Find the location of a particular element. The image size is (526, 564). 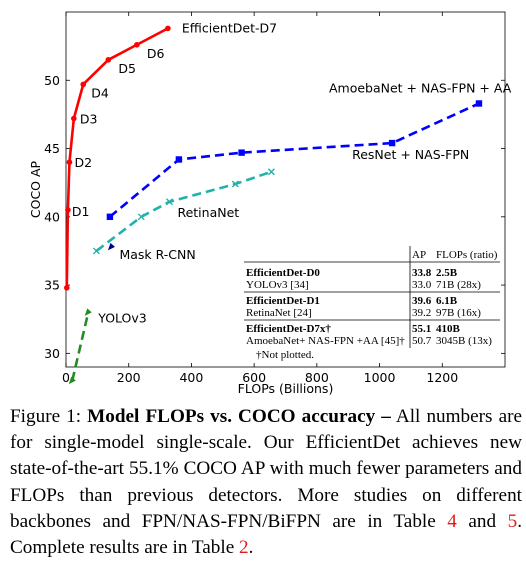

caption-end: . is located at coordinates (251, 548).